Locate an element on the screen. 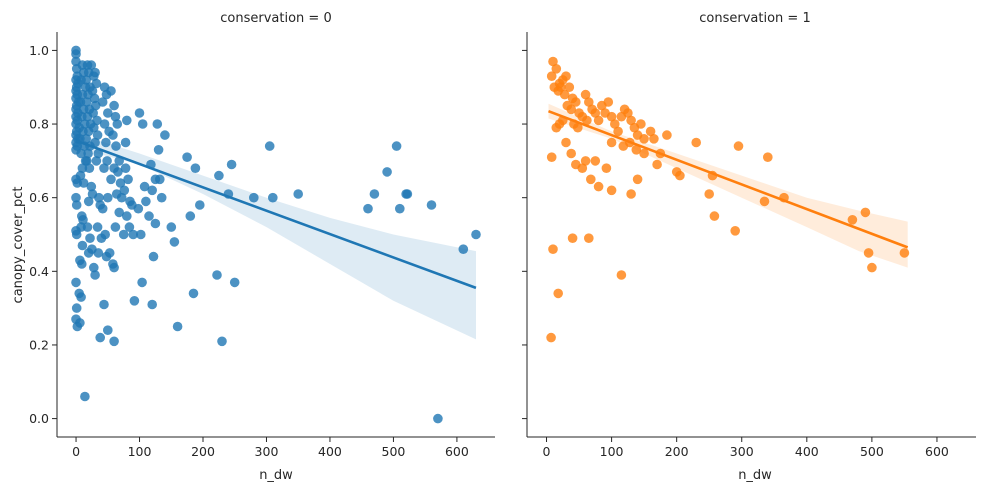 Image resolution: width=989 pixels, height=490 pixels. y-tick-label: 0.0 is located at coordinates (39, 418).